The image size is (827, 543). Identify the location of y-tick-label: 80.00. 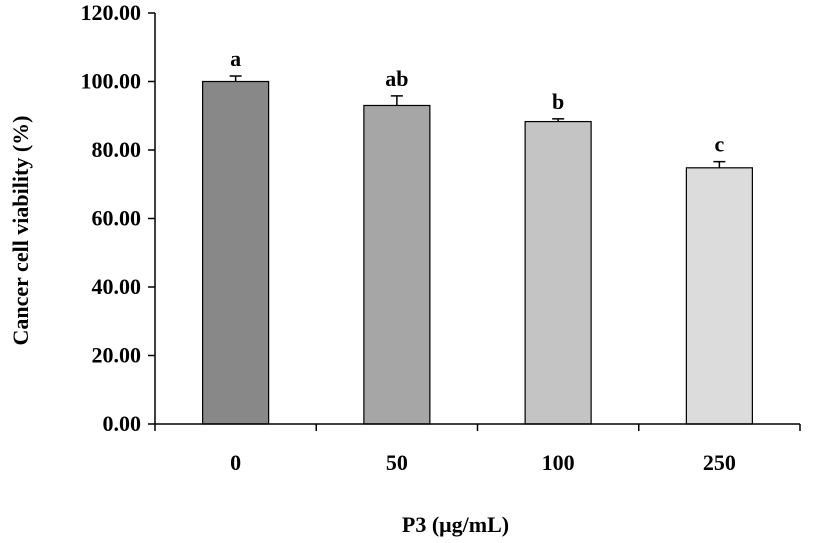
(117, 149).